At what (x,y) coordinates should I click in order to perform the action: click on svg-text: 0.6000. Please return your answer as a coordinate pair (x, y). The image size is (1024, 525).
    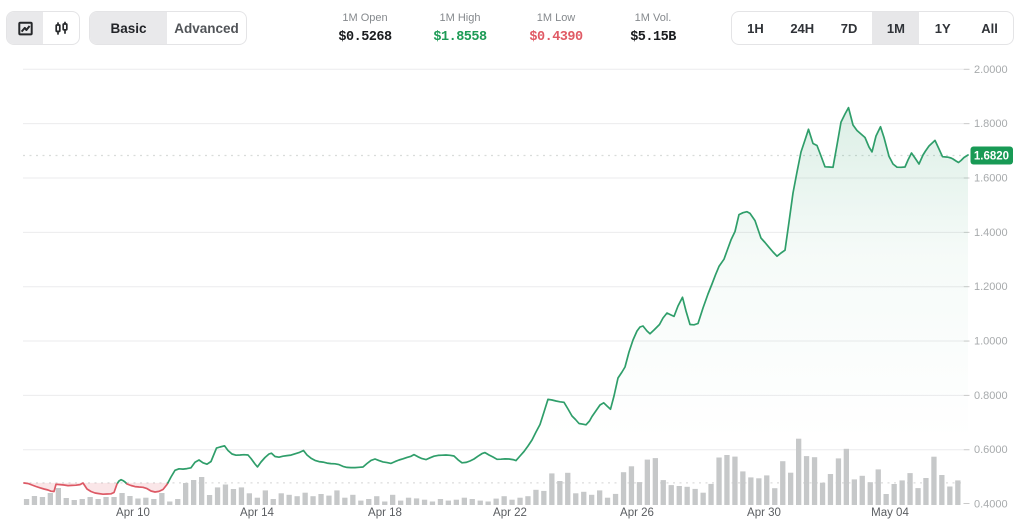
    Looking at the image, I should click on (991, 450).